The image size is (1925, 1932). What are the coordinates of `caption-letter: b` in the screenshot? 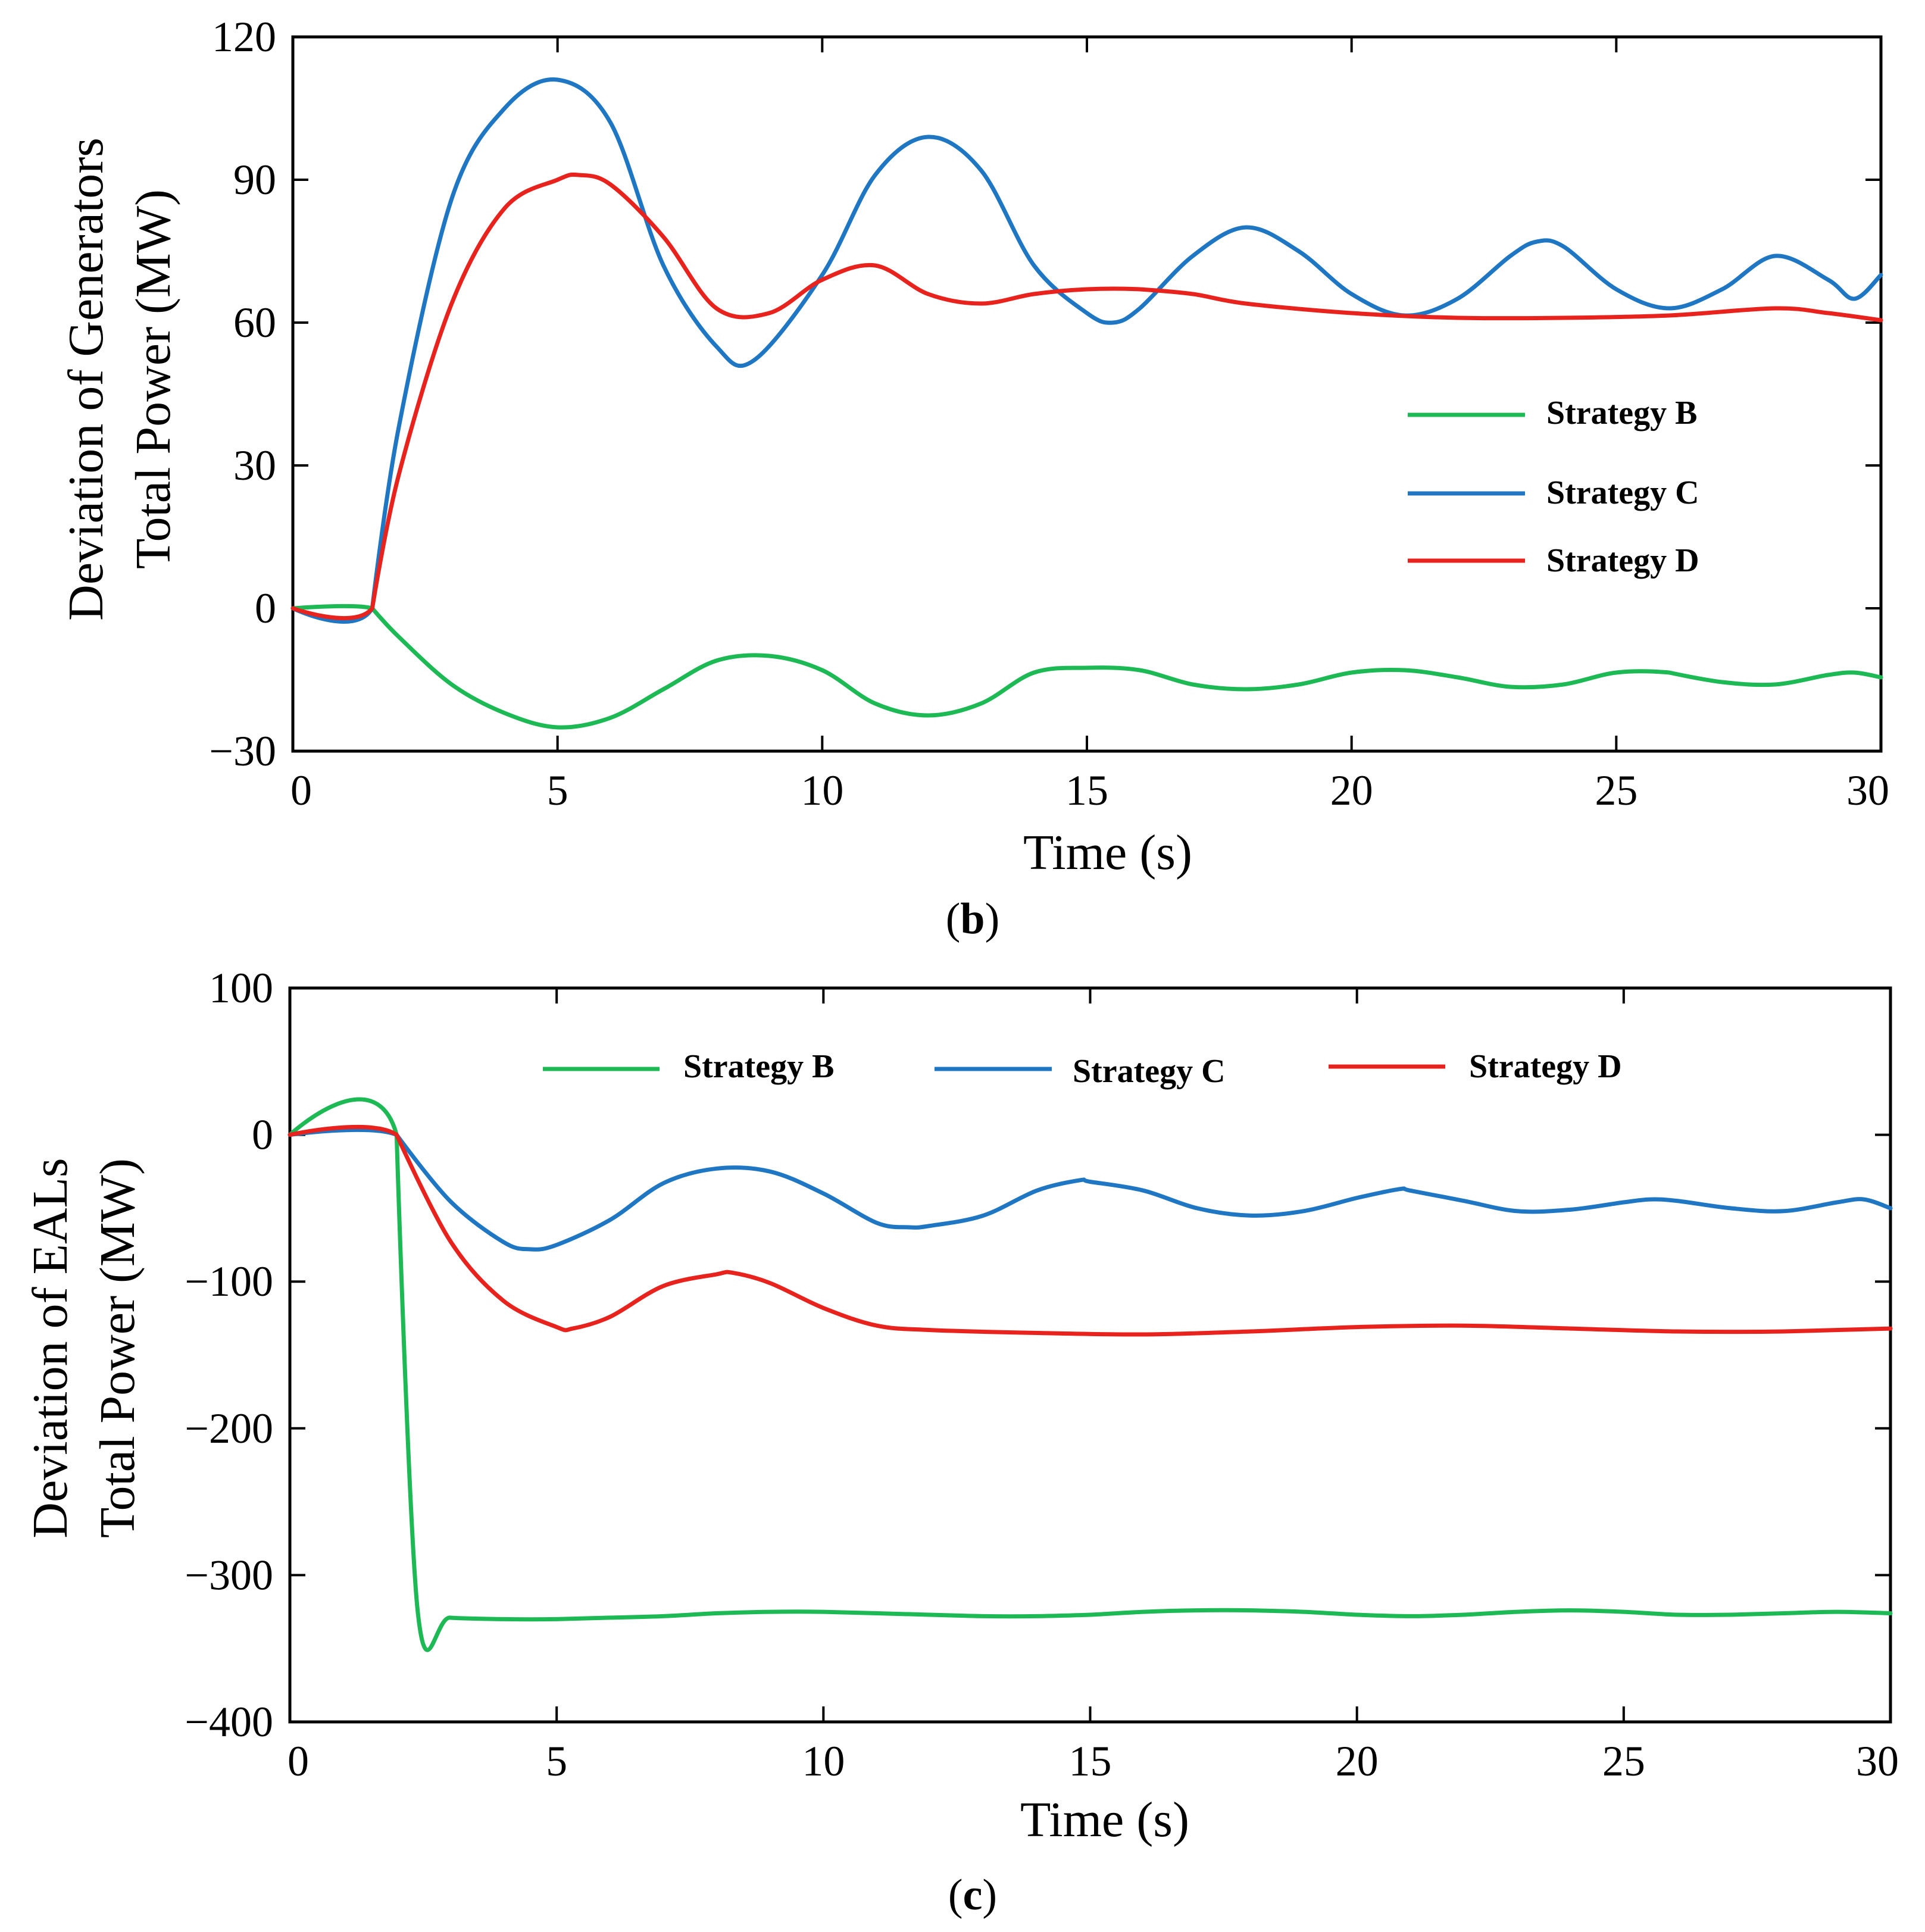 It's located at (972, 919).